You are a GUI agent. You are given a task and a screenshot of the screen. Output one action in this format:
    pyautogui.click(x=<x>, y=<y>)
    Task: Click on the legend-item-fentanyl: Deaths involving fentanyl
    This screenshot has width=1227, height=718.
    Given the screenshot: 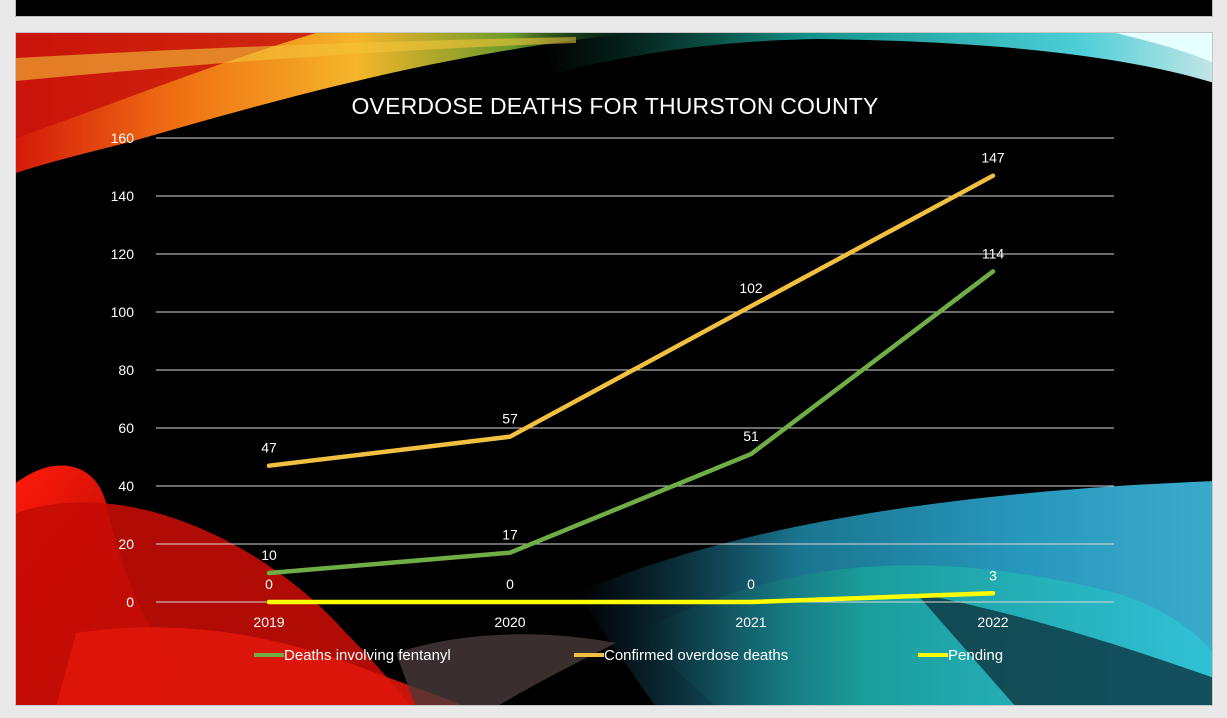 What is the action you would take?
    pyautogui.click(x=352, y=655)
    